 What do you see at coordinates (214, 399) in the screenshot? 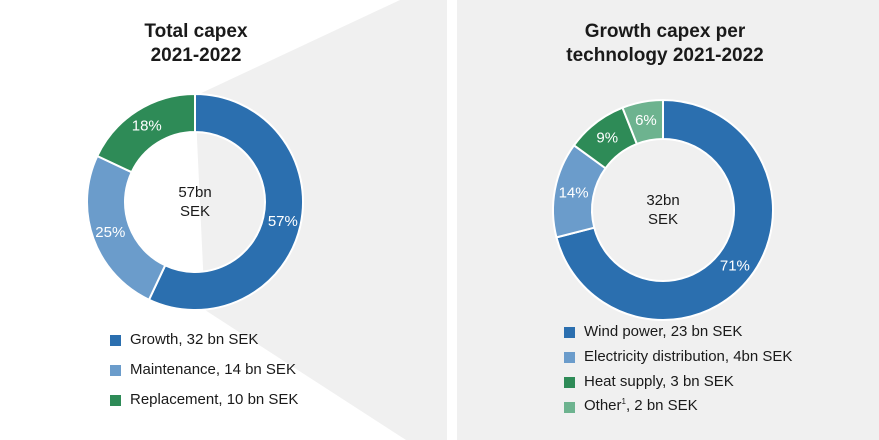
I see `legend-label-replacement: Replacement, 10 bn SEK` at bounding box center [214, 399].